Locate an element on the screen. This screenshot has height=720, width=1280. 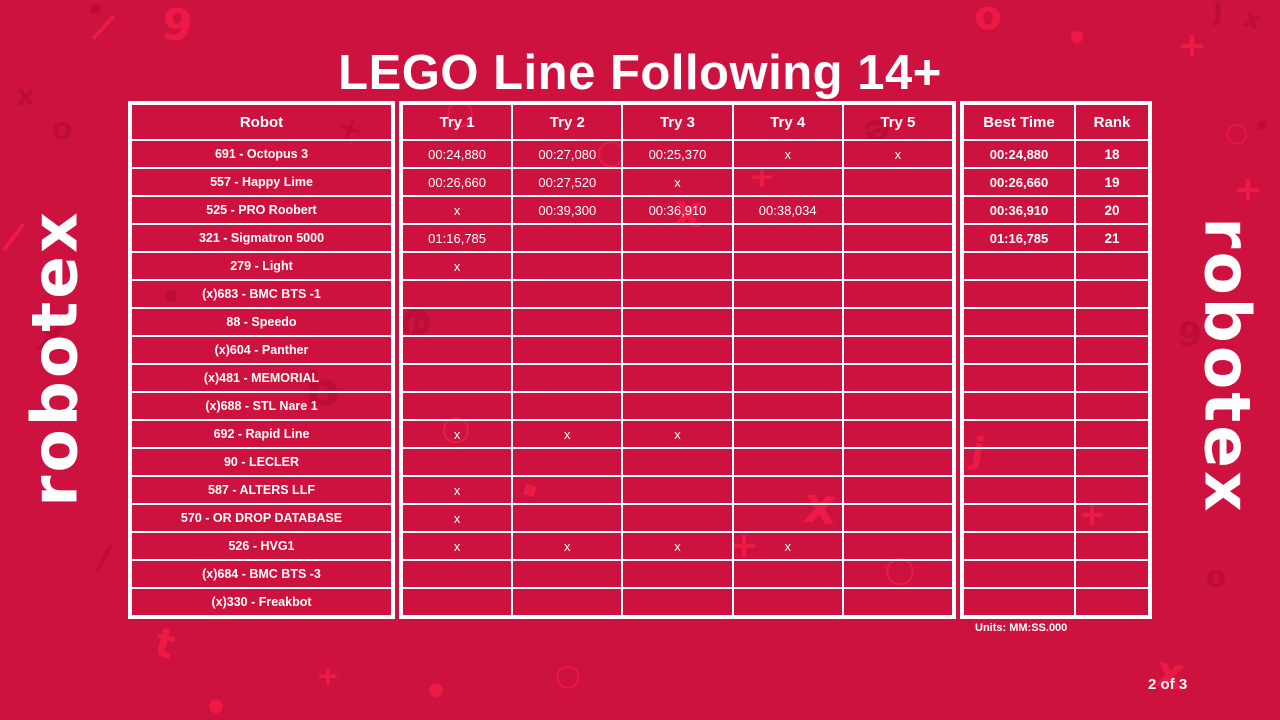
rank-cell: 19 is located at coordinates (1112, 182).